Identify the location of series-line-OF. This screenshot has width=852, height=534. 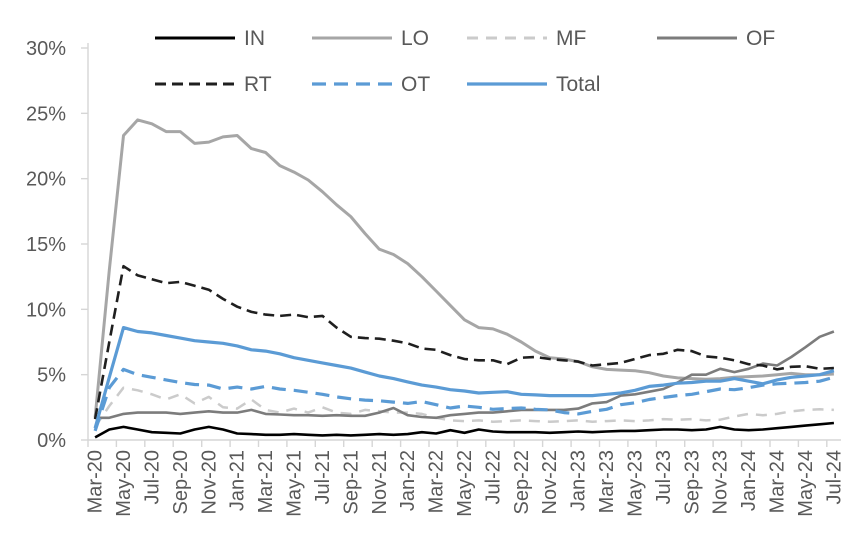
(465, 375).